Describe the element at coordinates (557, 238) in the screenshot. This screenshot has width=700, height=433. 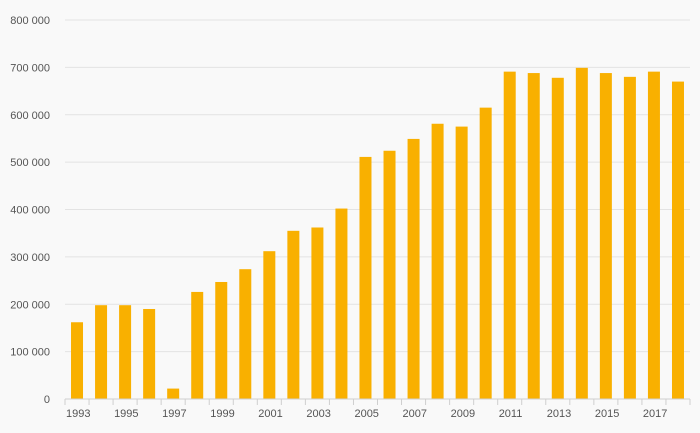
I see `bar-2013` at that location.